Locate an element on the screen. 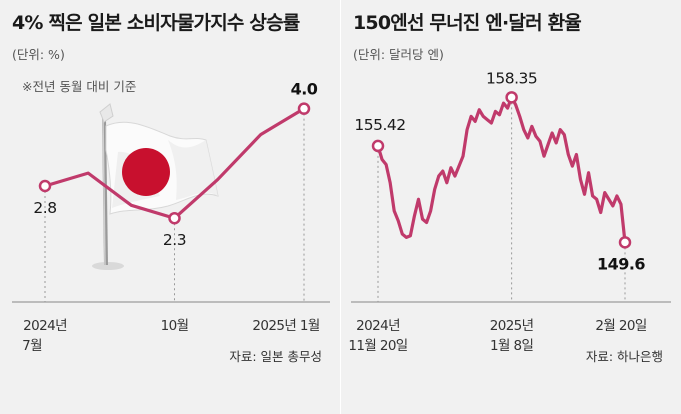  cpi-x-tick-label: 7월 is located at coordinates (32, 346).